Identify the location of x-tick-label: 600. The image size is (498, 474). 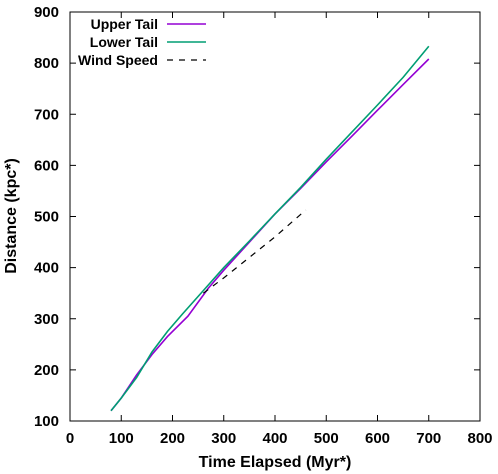
(377, 438).